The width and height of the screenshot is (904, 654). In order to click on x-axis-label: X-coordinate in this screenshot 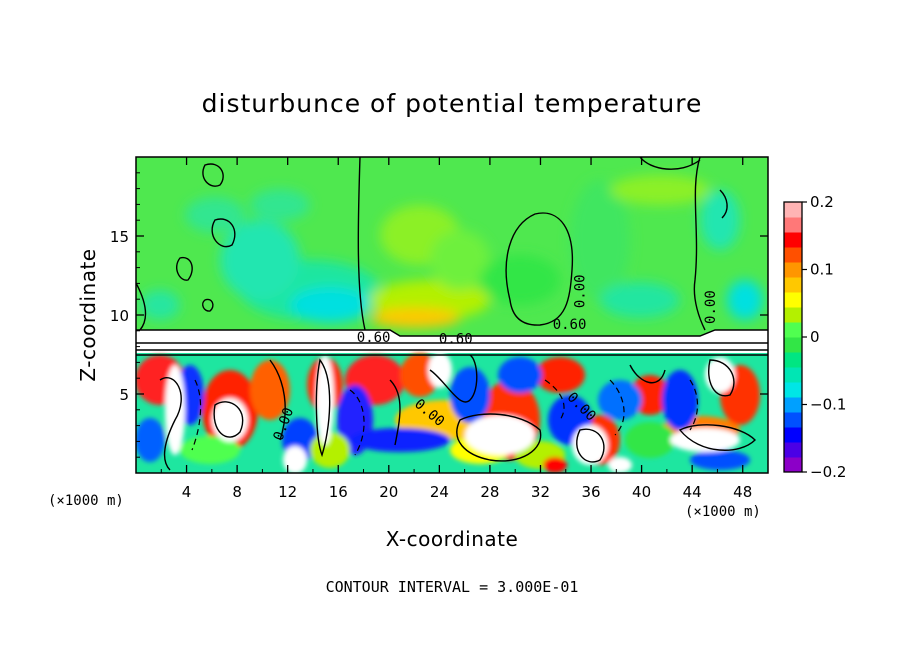, I will do `click(452, 539)`.